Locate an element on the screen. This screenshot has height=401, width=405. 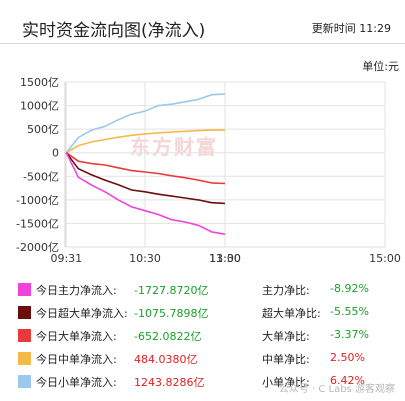
legend-row: 今日大单净流入: -652.0822亿 大单净比: -3.37% is located at coordinates (202, 334).